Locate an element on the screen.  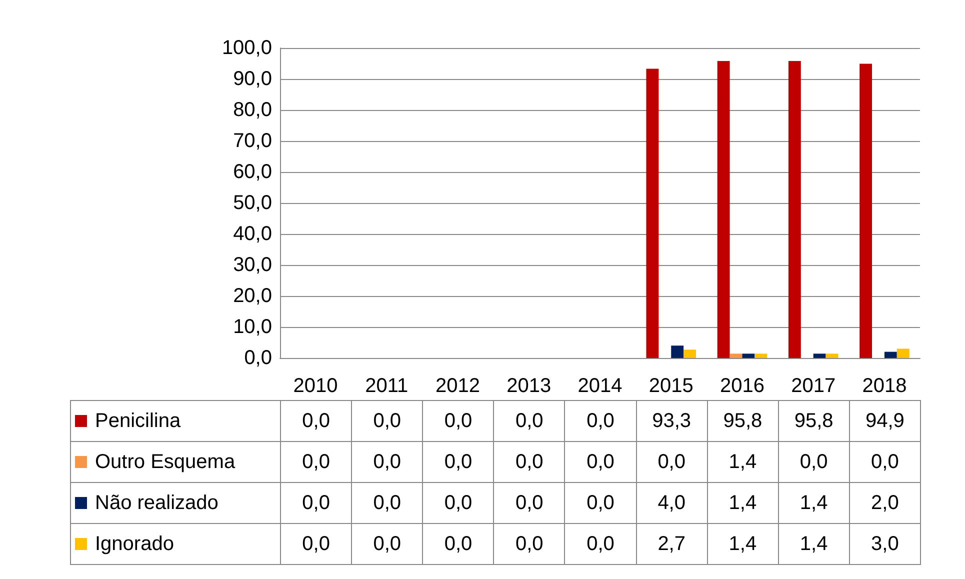
legend-label: Não realizado is located at coordinates (175, 503).